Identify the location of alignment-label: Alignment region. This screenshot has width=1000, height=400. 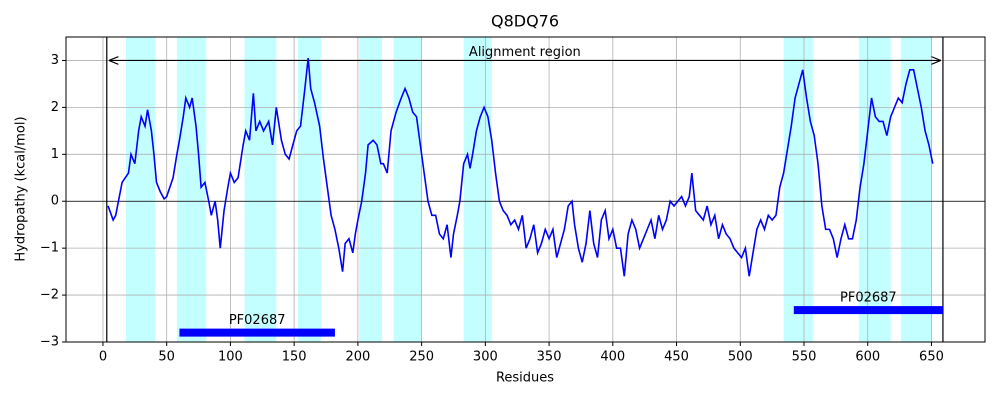
(525, 52).